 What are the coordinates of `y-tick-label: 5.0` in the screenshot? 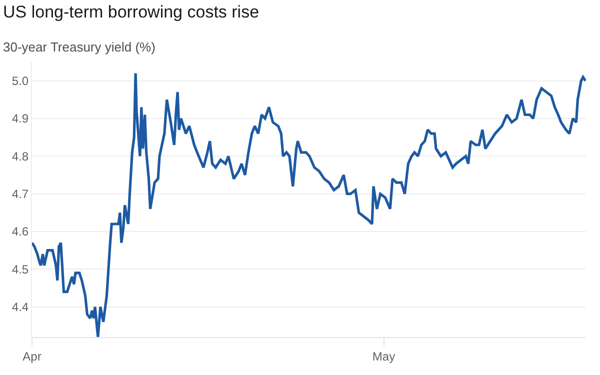 It's located at (20, 81).